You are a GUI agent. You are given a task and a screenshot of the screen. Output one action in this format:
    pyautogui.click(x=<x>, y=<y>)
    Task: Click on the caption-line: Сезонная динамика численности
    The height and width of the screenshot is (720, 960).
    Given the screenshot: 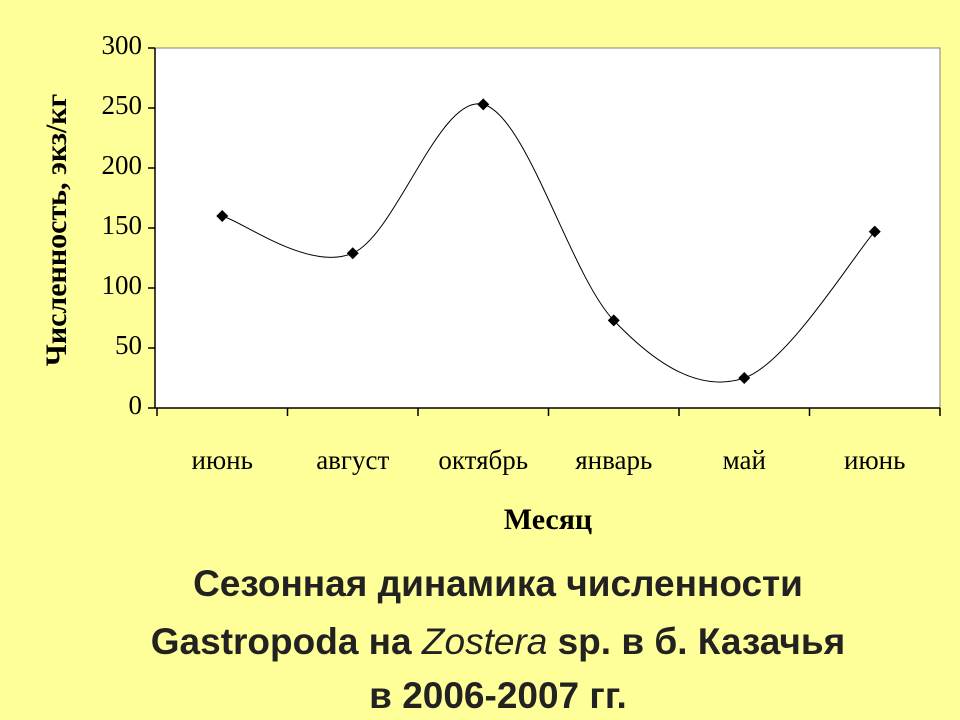 What is the action you would take?
    pyautogui.click(x=498, y=583)
    